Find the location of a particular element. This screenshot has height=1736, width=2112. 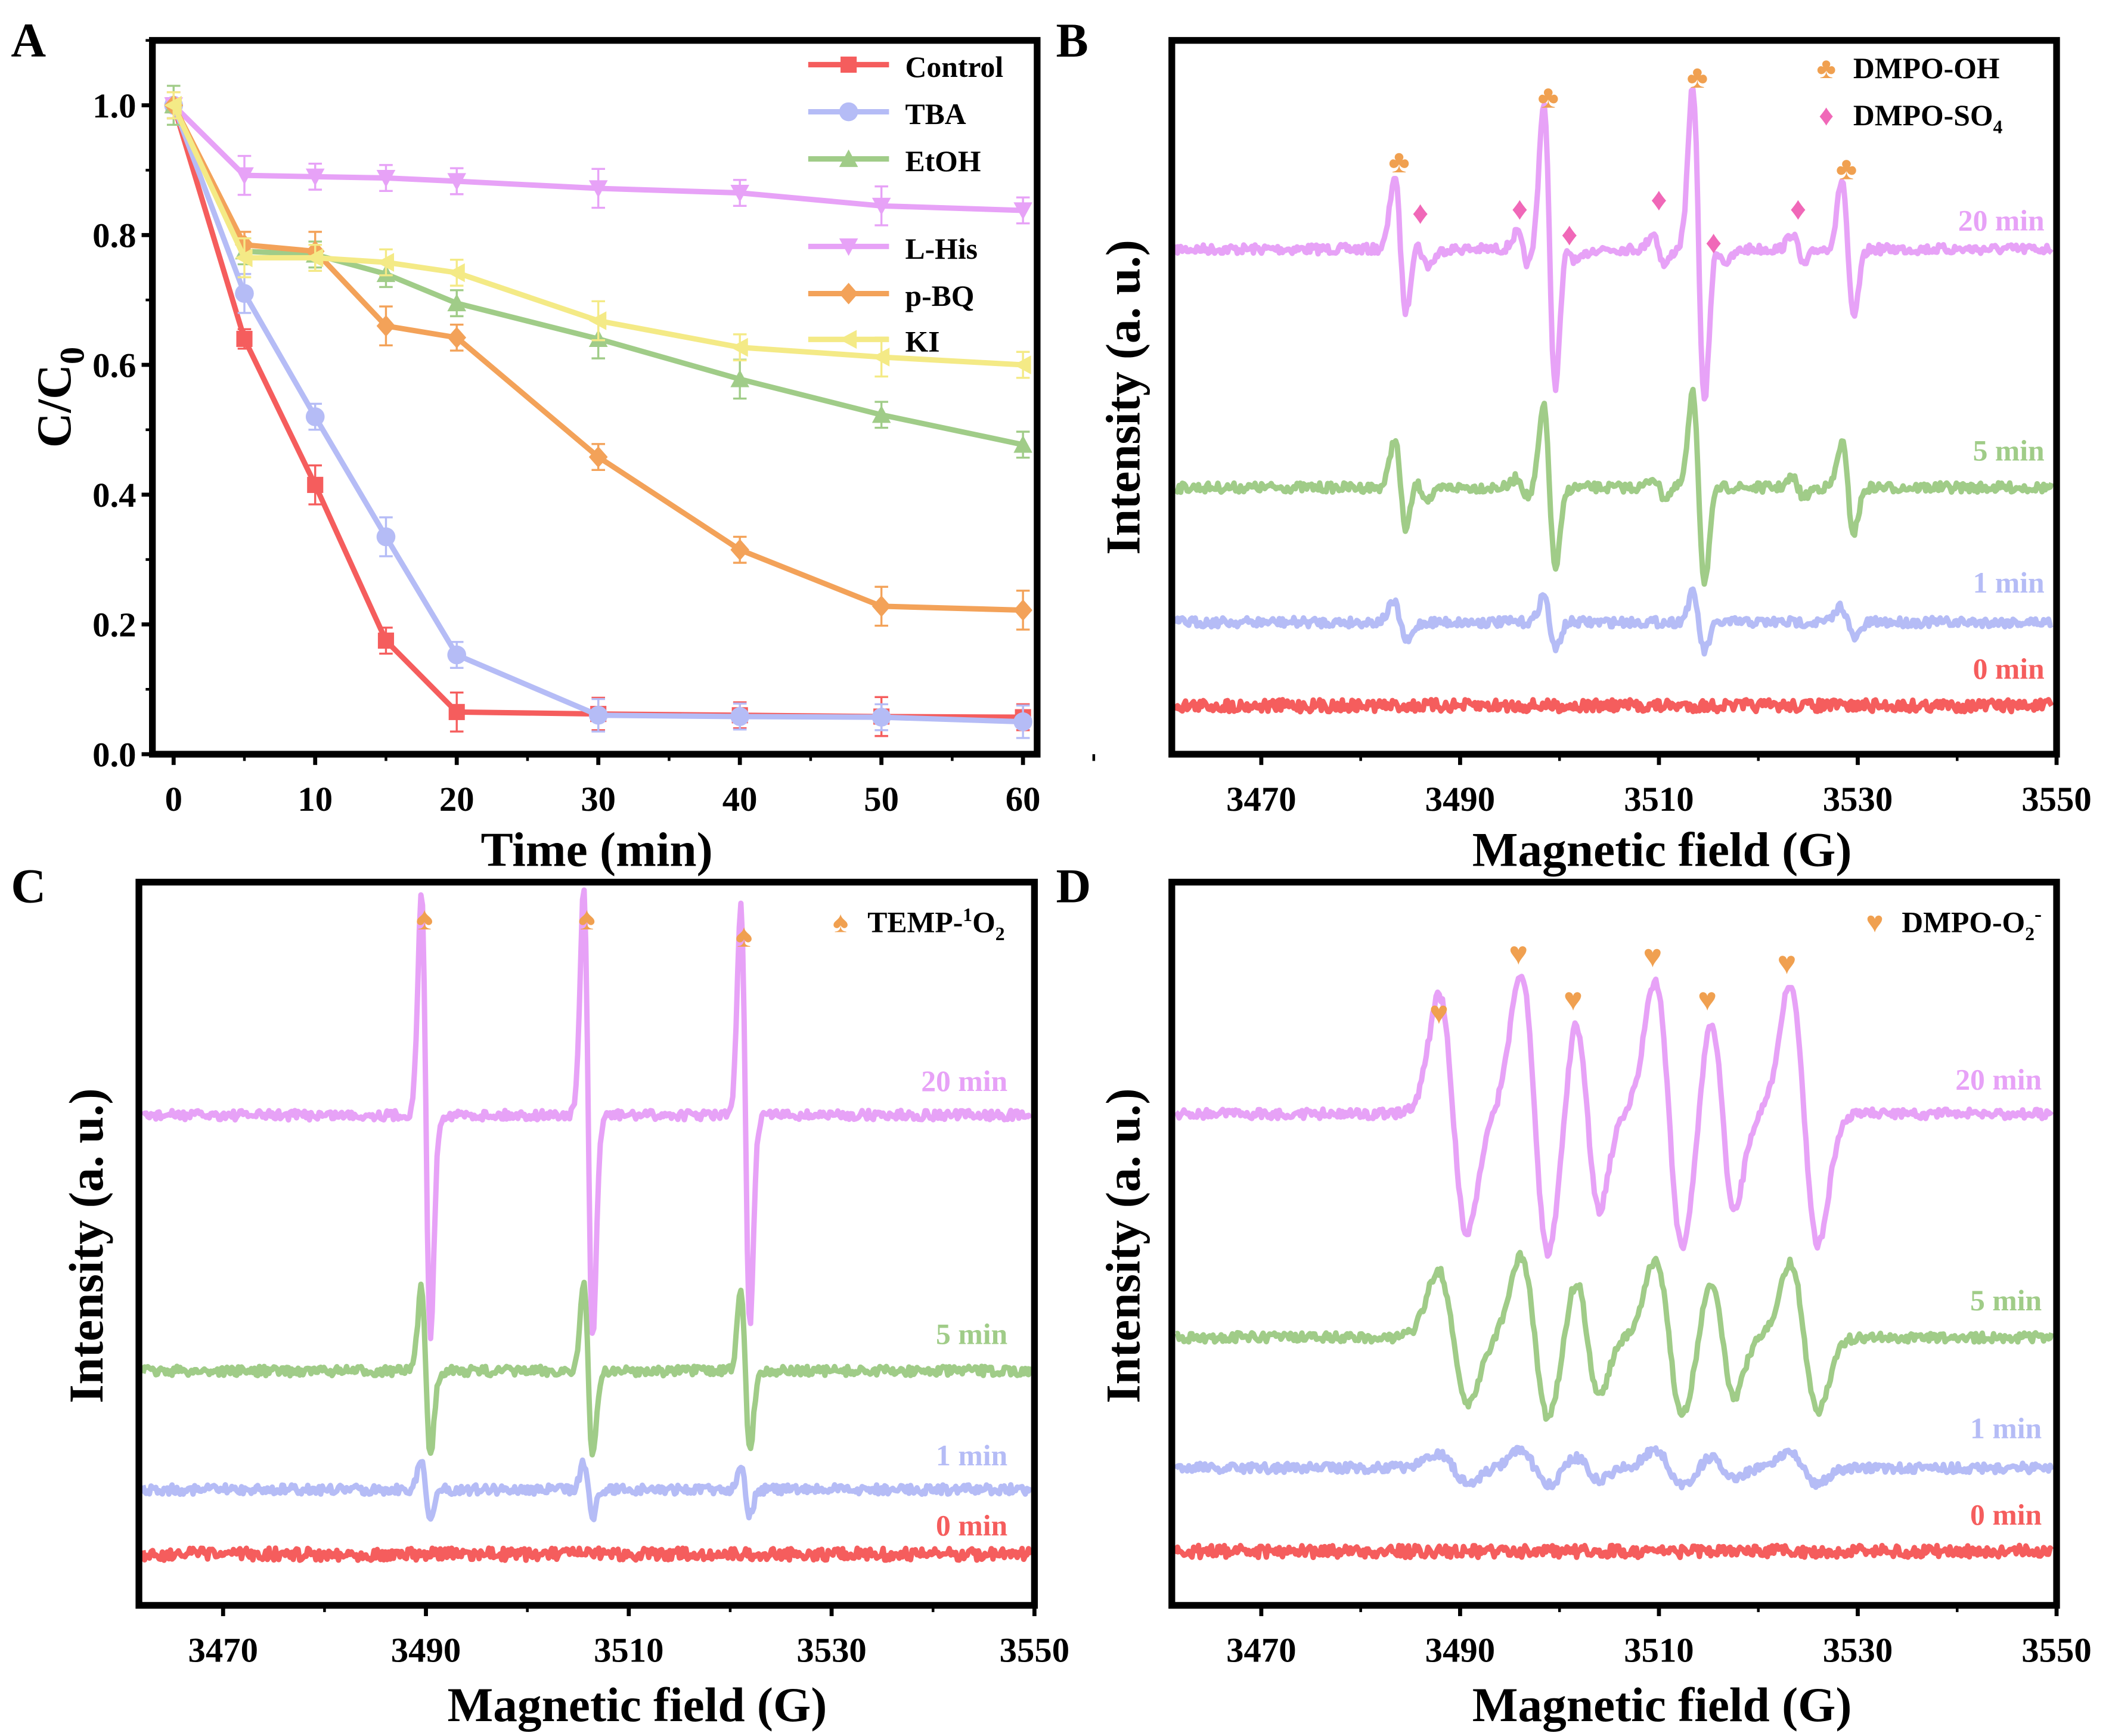

legend-label: TBA is located at coordinates (935, 114).